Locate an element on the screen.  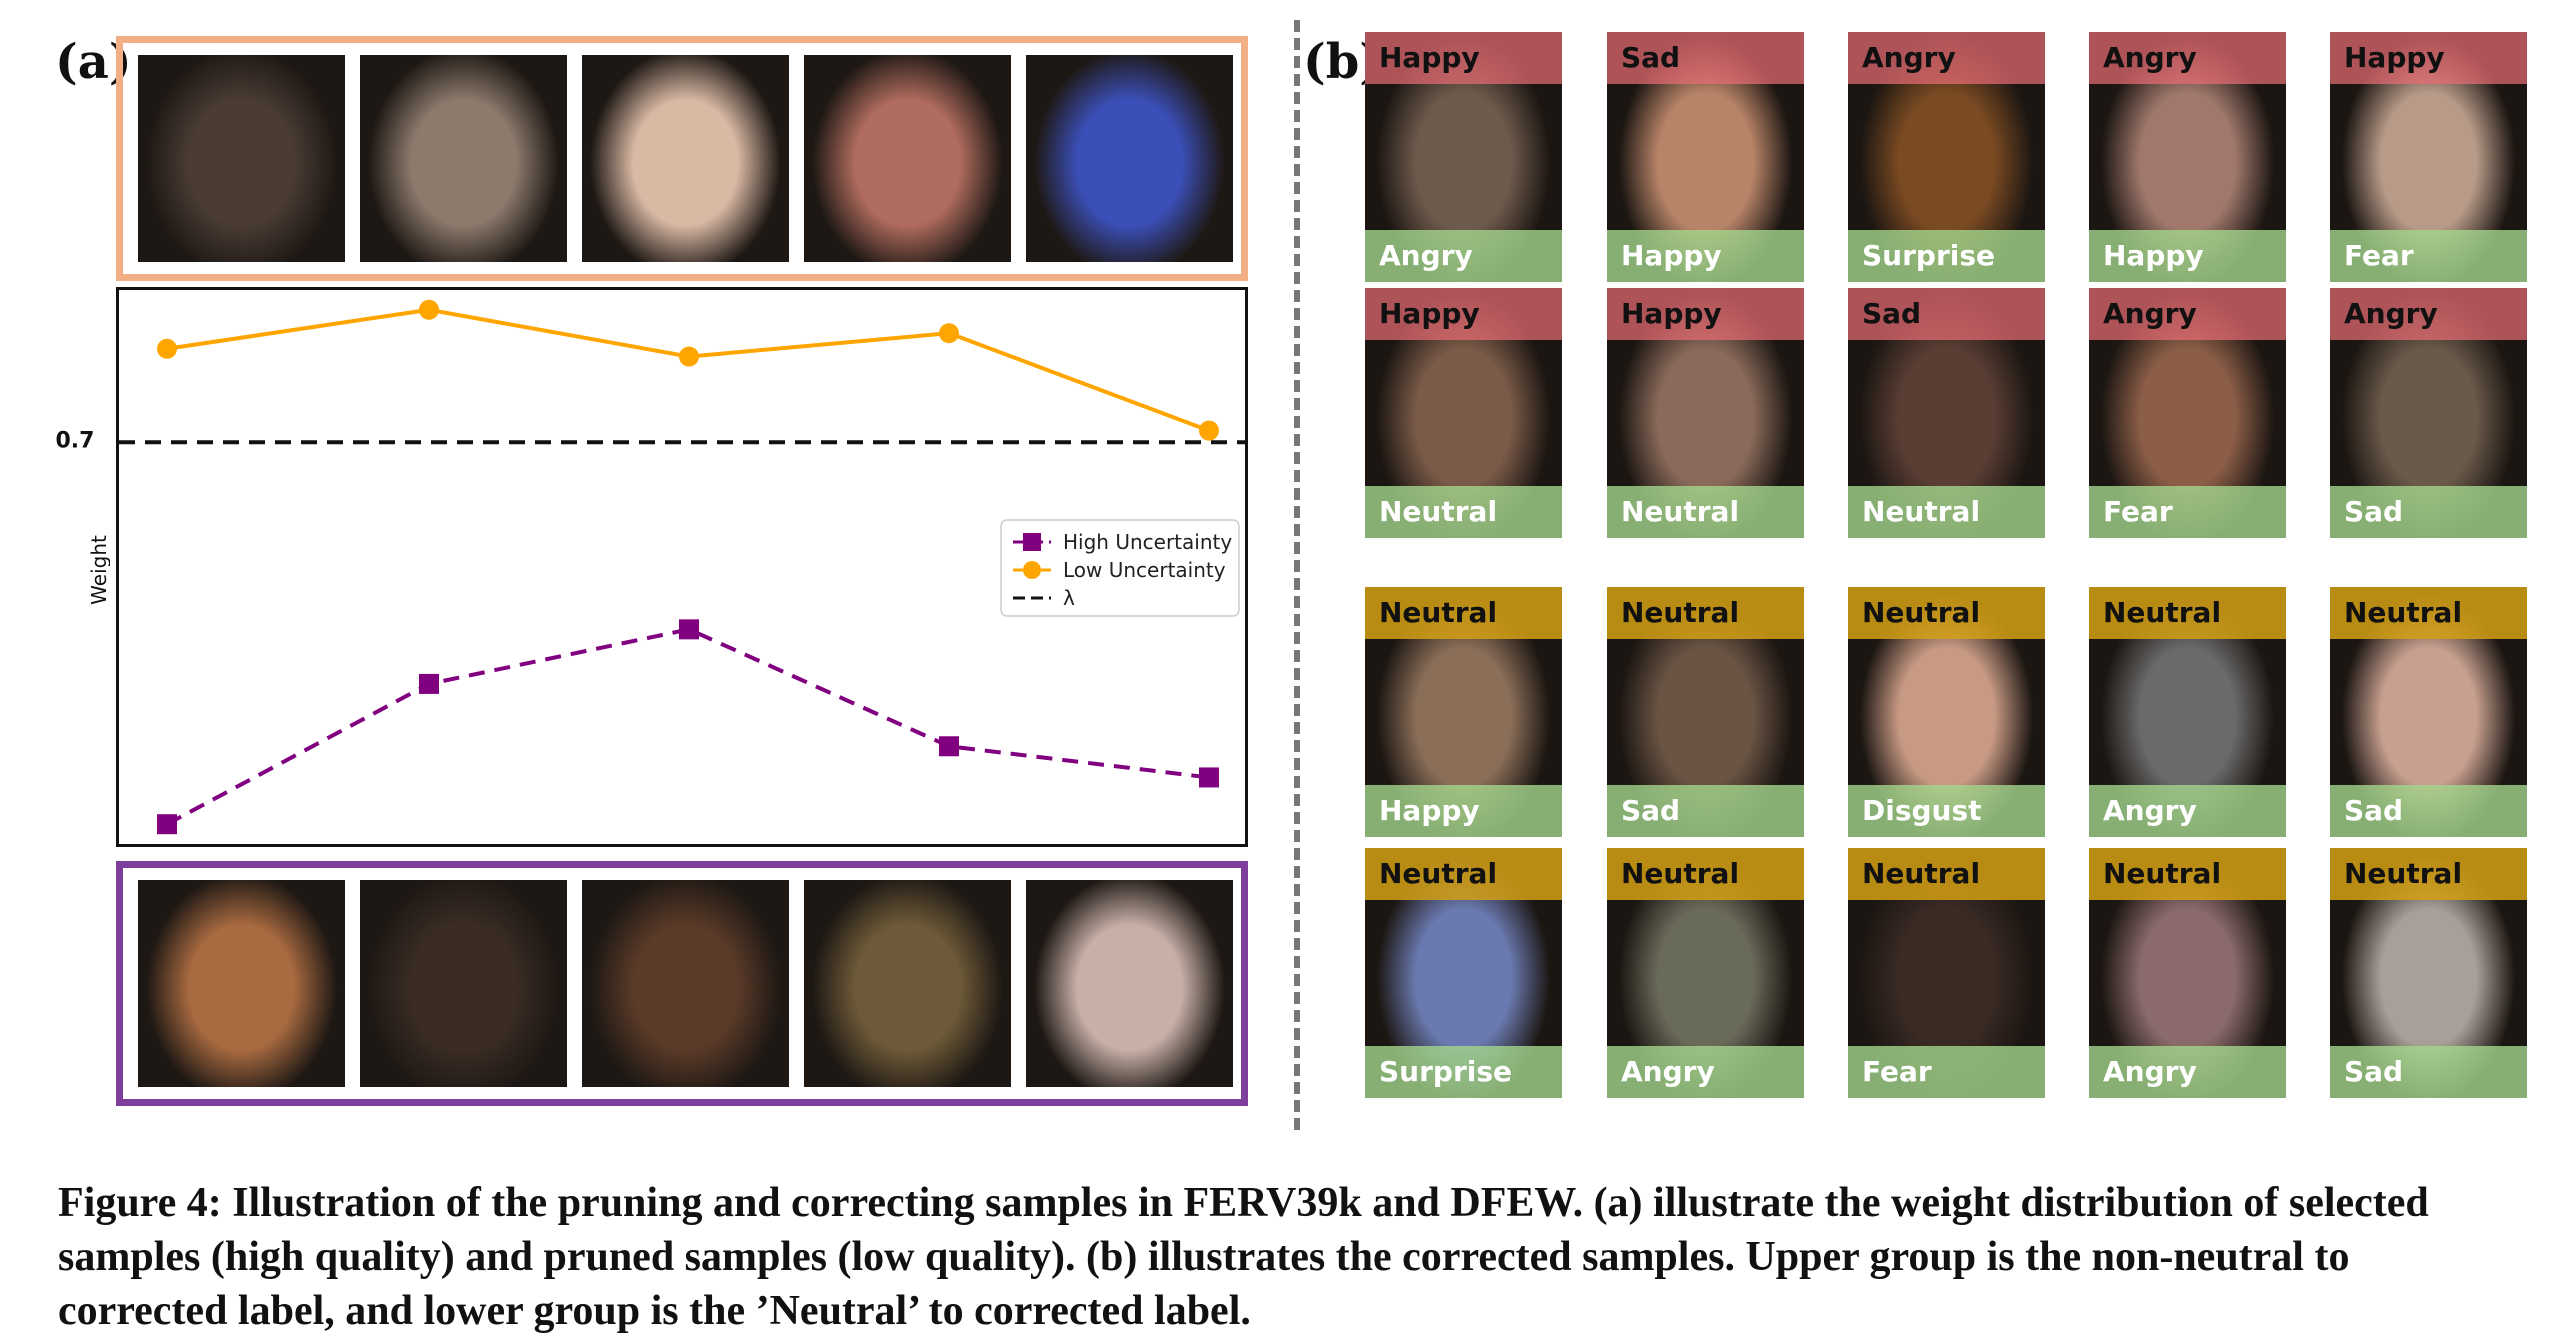
lower-sample-6: Neutral Surprise is located at coordinates (1463, 973).